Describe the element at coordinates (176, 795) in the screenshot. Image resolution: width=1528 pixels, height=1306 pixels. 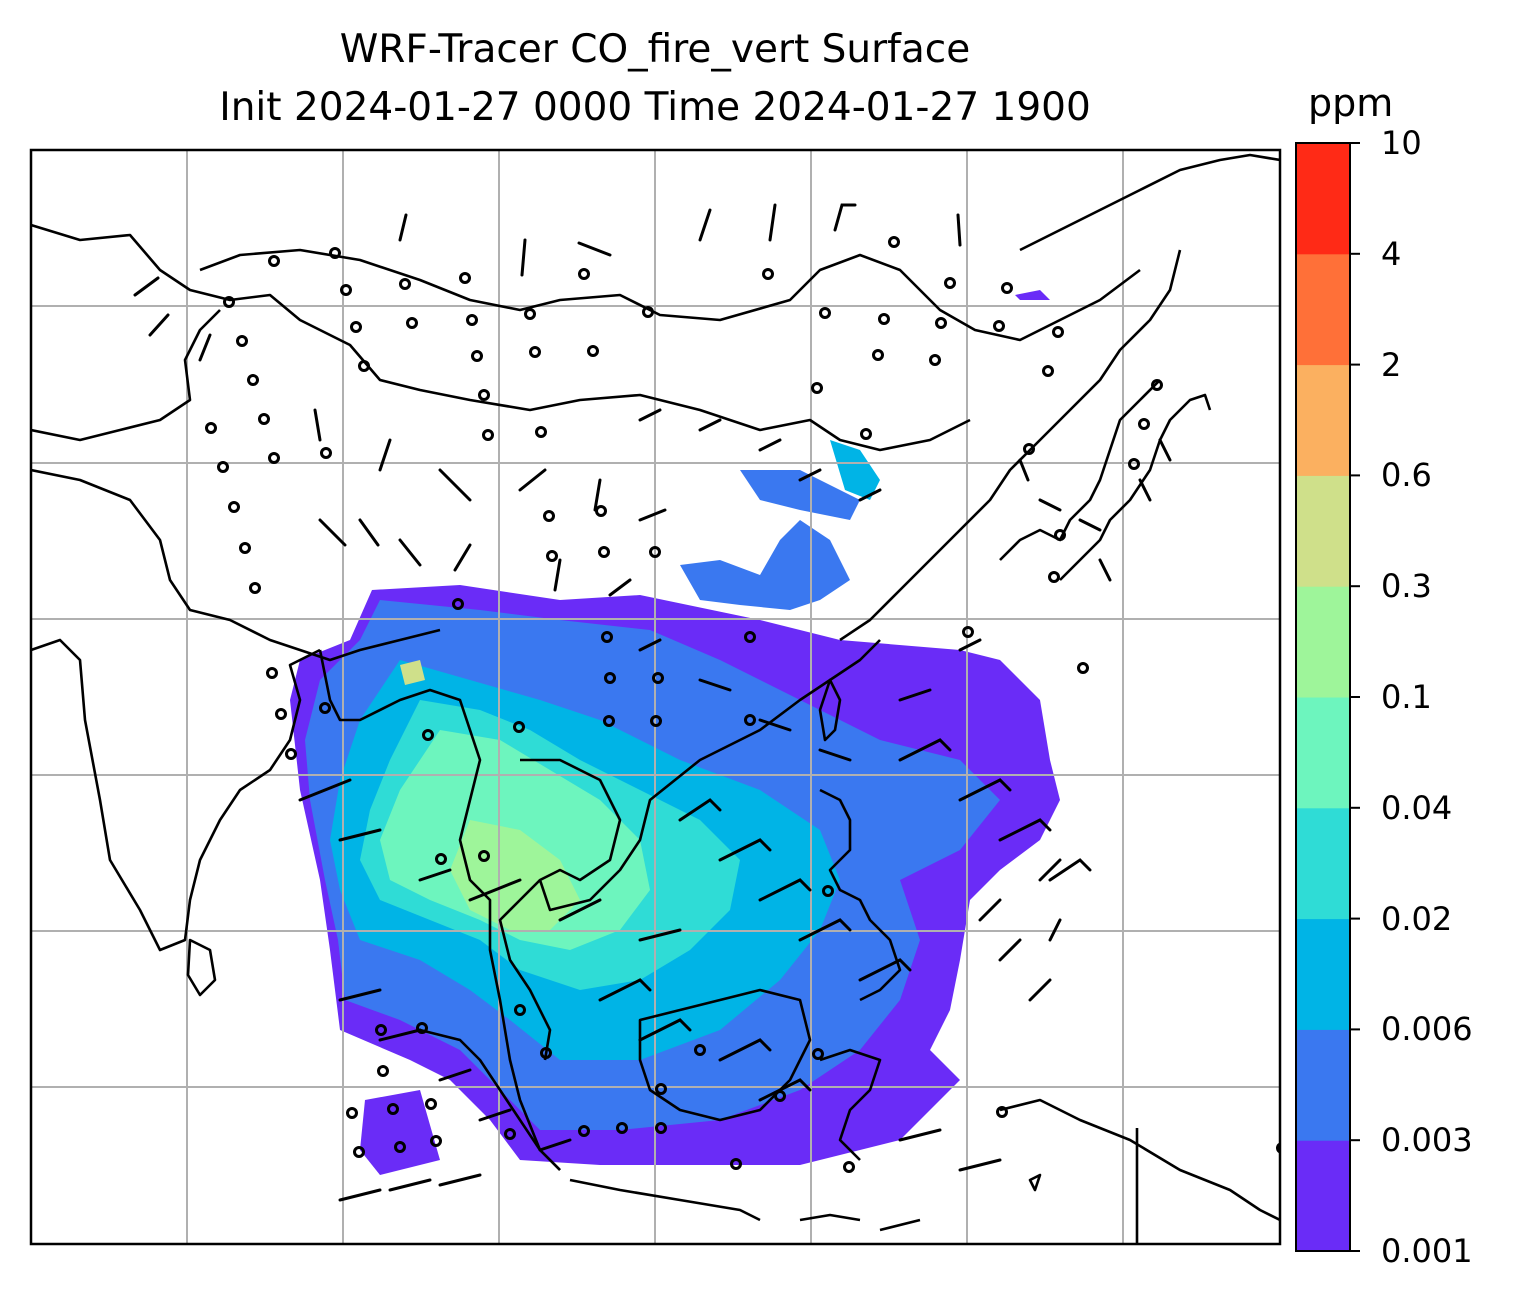
I see `india-coastline` at that location.